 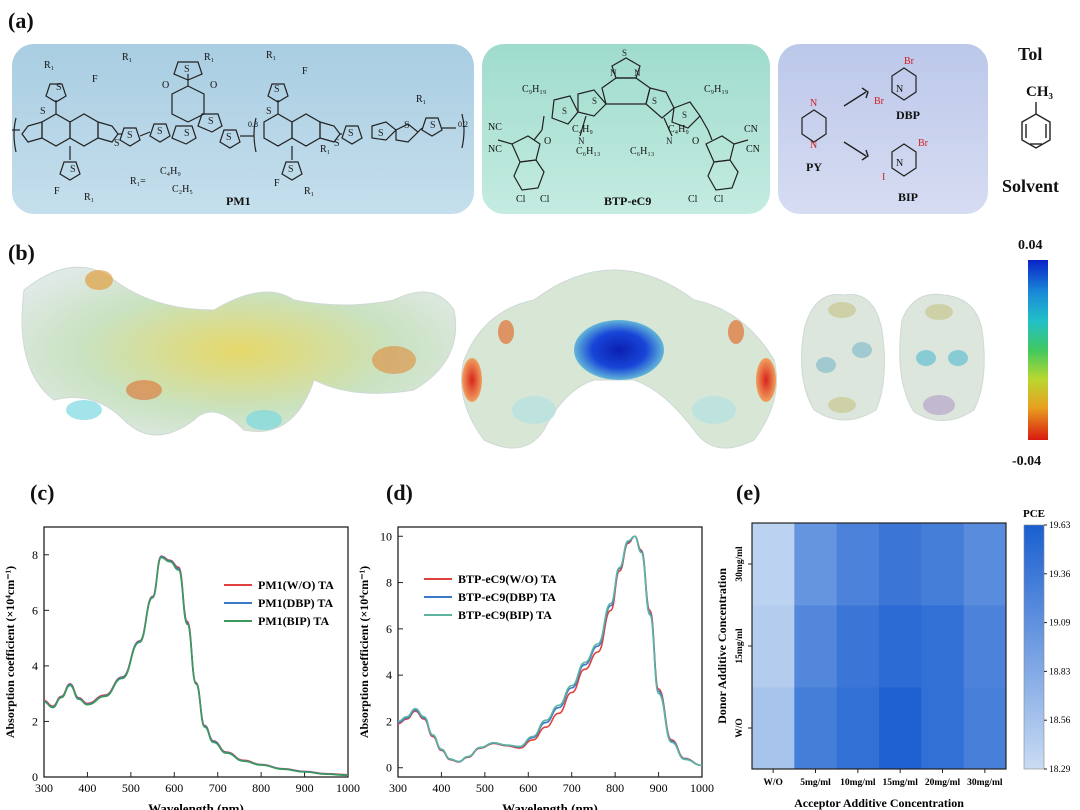 I want to click on bip-i: I, so click(x=884, y=177).